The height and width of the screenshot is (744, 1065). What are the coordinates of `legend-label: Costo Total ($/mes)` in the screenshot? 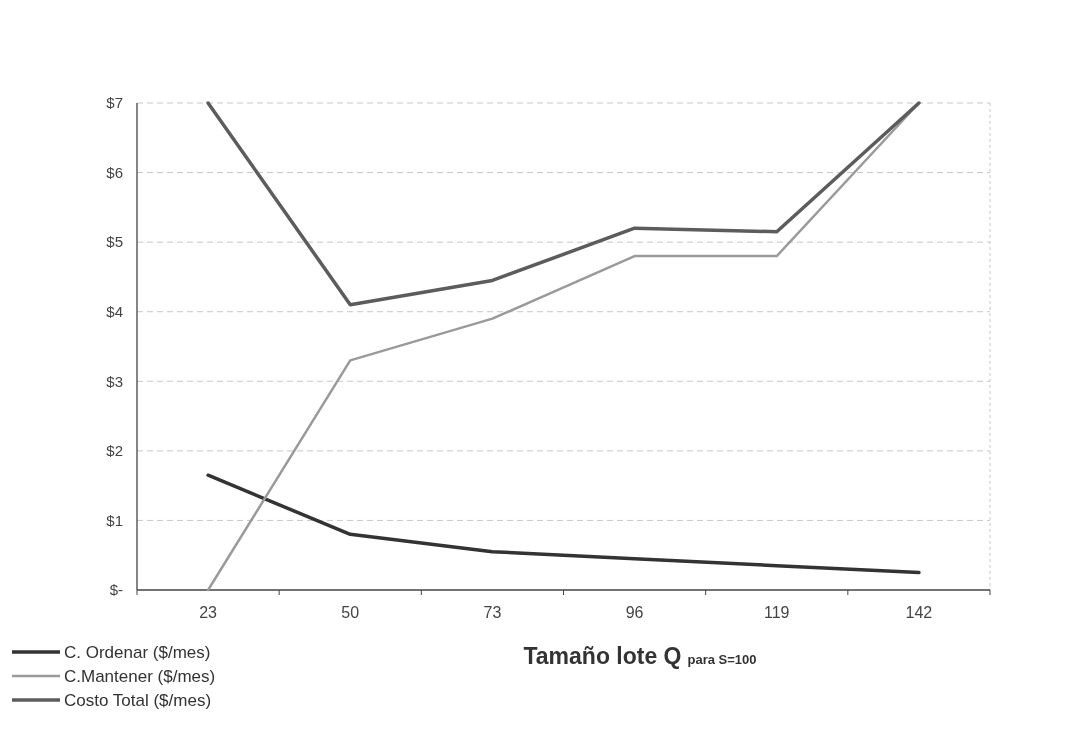 It's located at (138, 700).